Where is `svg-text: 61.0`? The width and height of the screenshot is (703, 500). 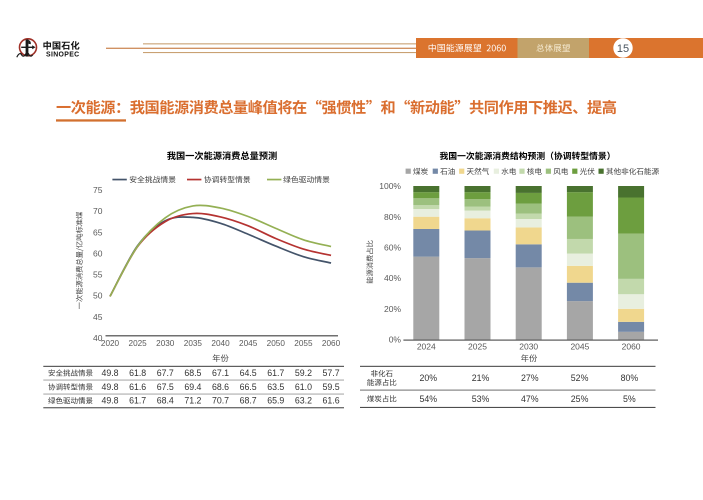
svg-text: 61.0 is located at coordinates (303, 387).